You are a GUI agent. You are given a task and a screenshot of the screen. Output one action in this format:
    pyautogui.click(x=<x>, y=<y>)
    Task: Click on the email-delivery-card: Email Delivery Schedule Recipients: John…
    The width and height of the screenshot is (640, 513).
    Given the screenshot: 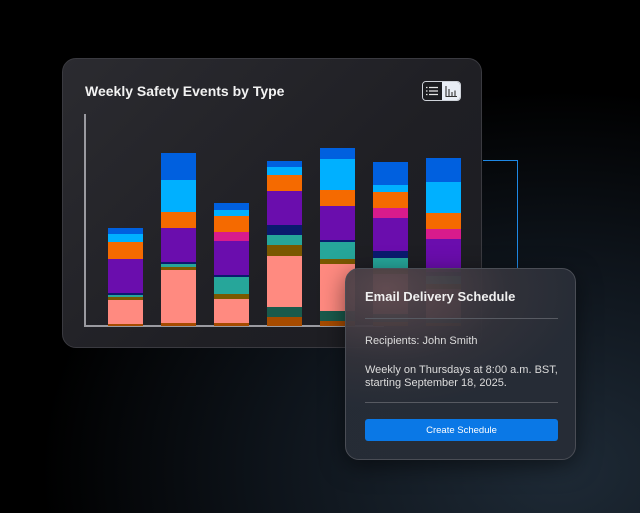 What is the action you would take?
    pyautogui.click(x=460, y=364)
    